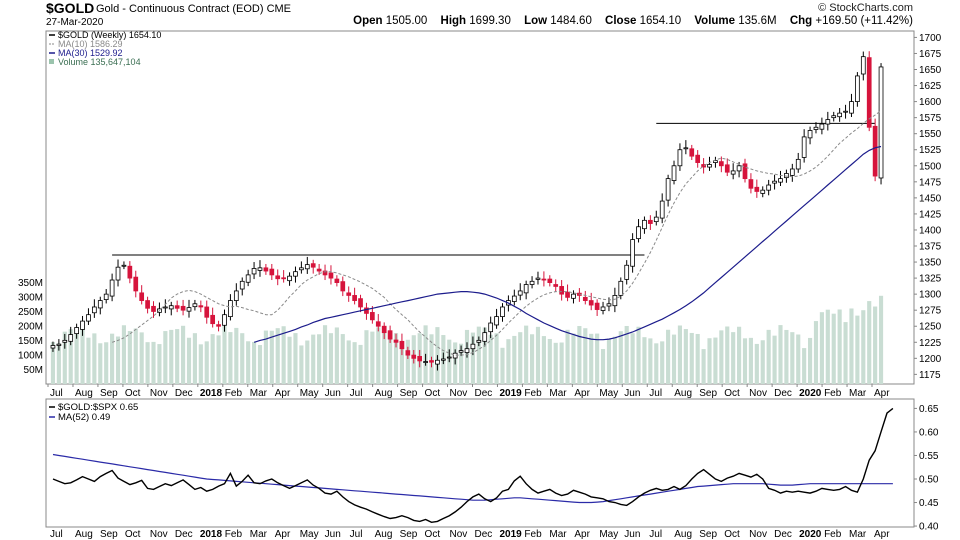 This screenshot has width=960, height=540. I want to click on close-label: Close, so click(621, 21).